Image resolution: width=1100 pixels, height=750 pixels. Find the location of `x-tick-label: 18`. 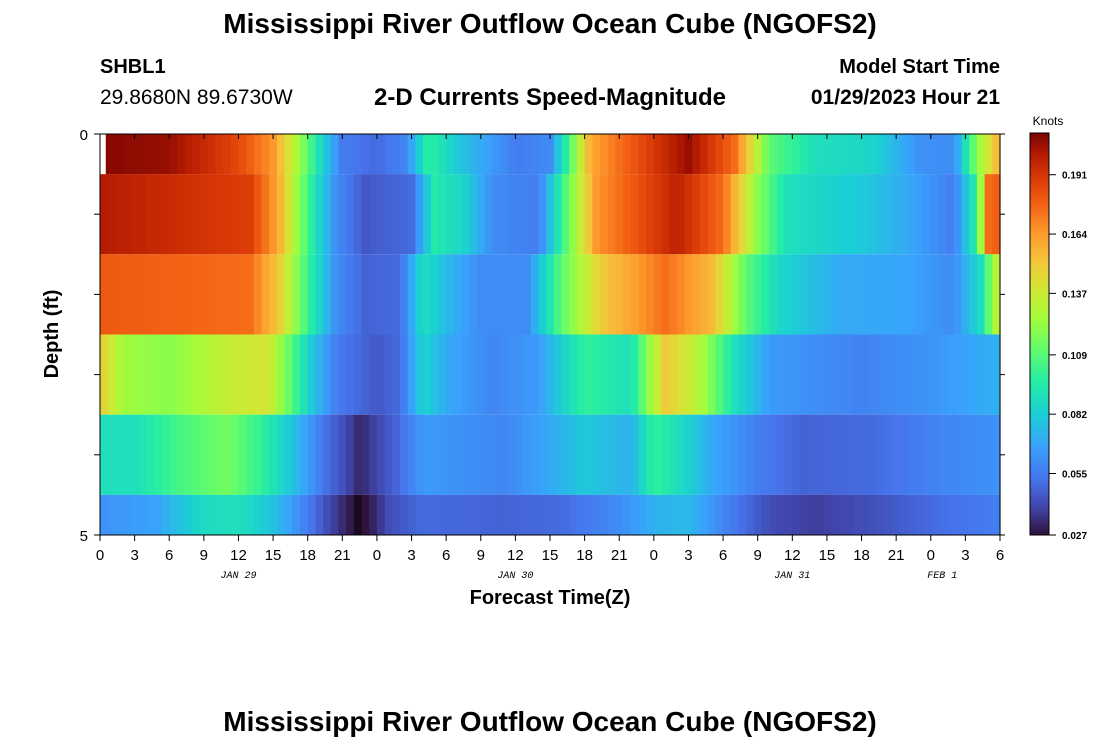

x-tick-label: 18 is located at coordinates (861, 555).